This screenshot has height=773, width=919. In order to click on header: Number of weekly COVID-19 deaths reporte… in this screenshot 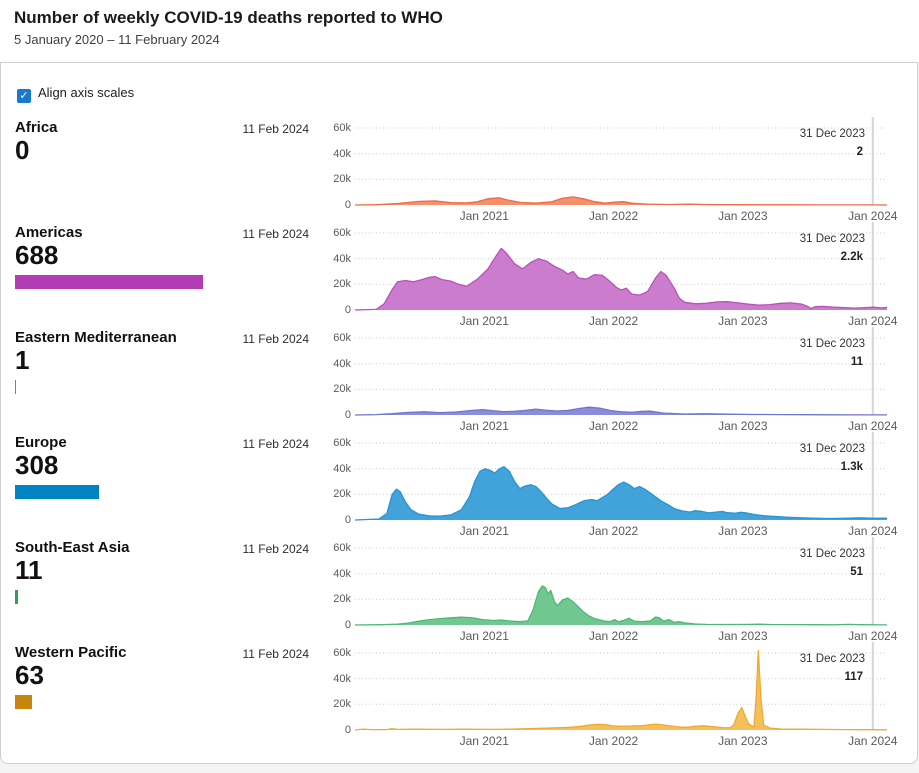, I will do `click(459, 31)`.